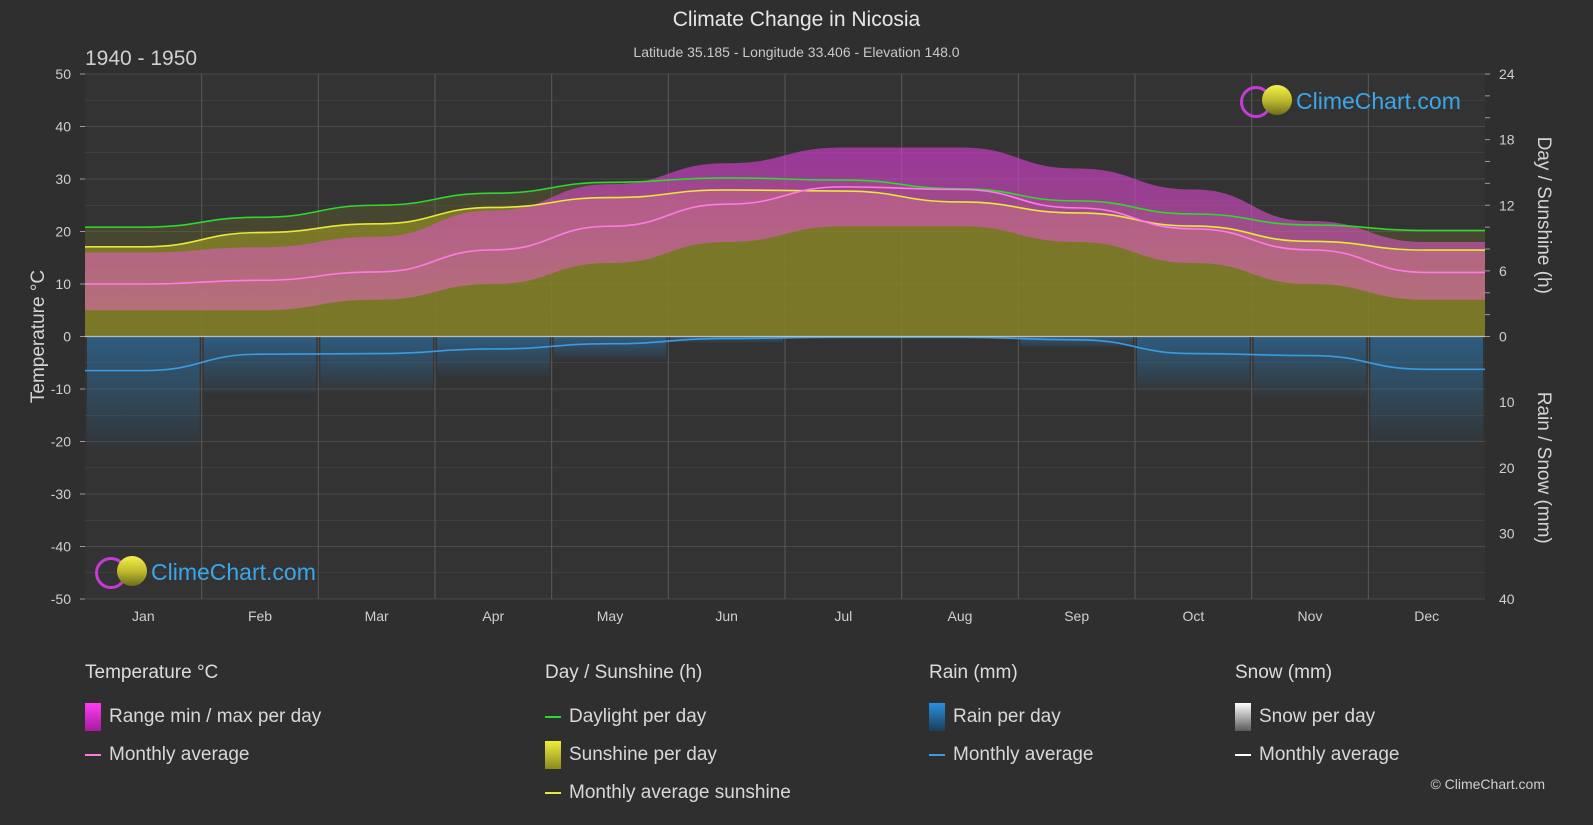 The image size is (1593, 825). Describe the element at coordinates (843, 616) in the screenshot. I see `x-tick-label: Jul` at that location.